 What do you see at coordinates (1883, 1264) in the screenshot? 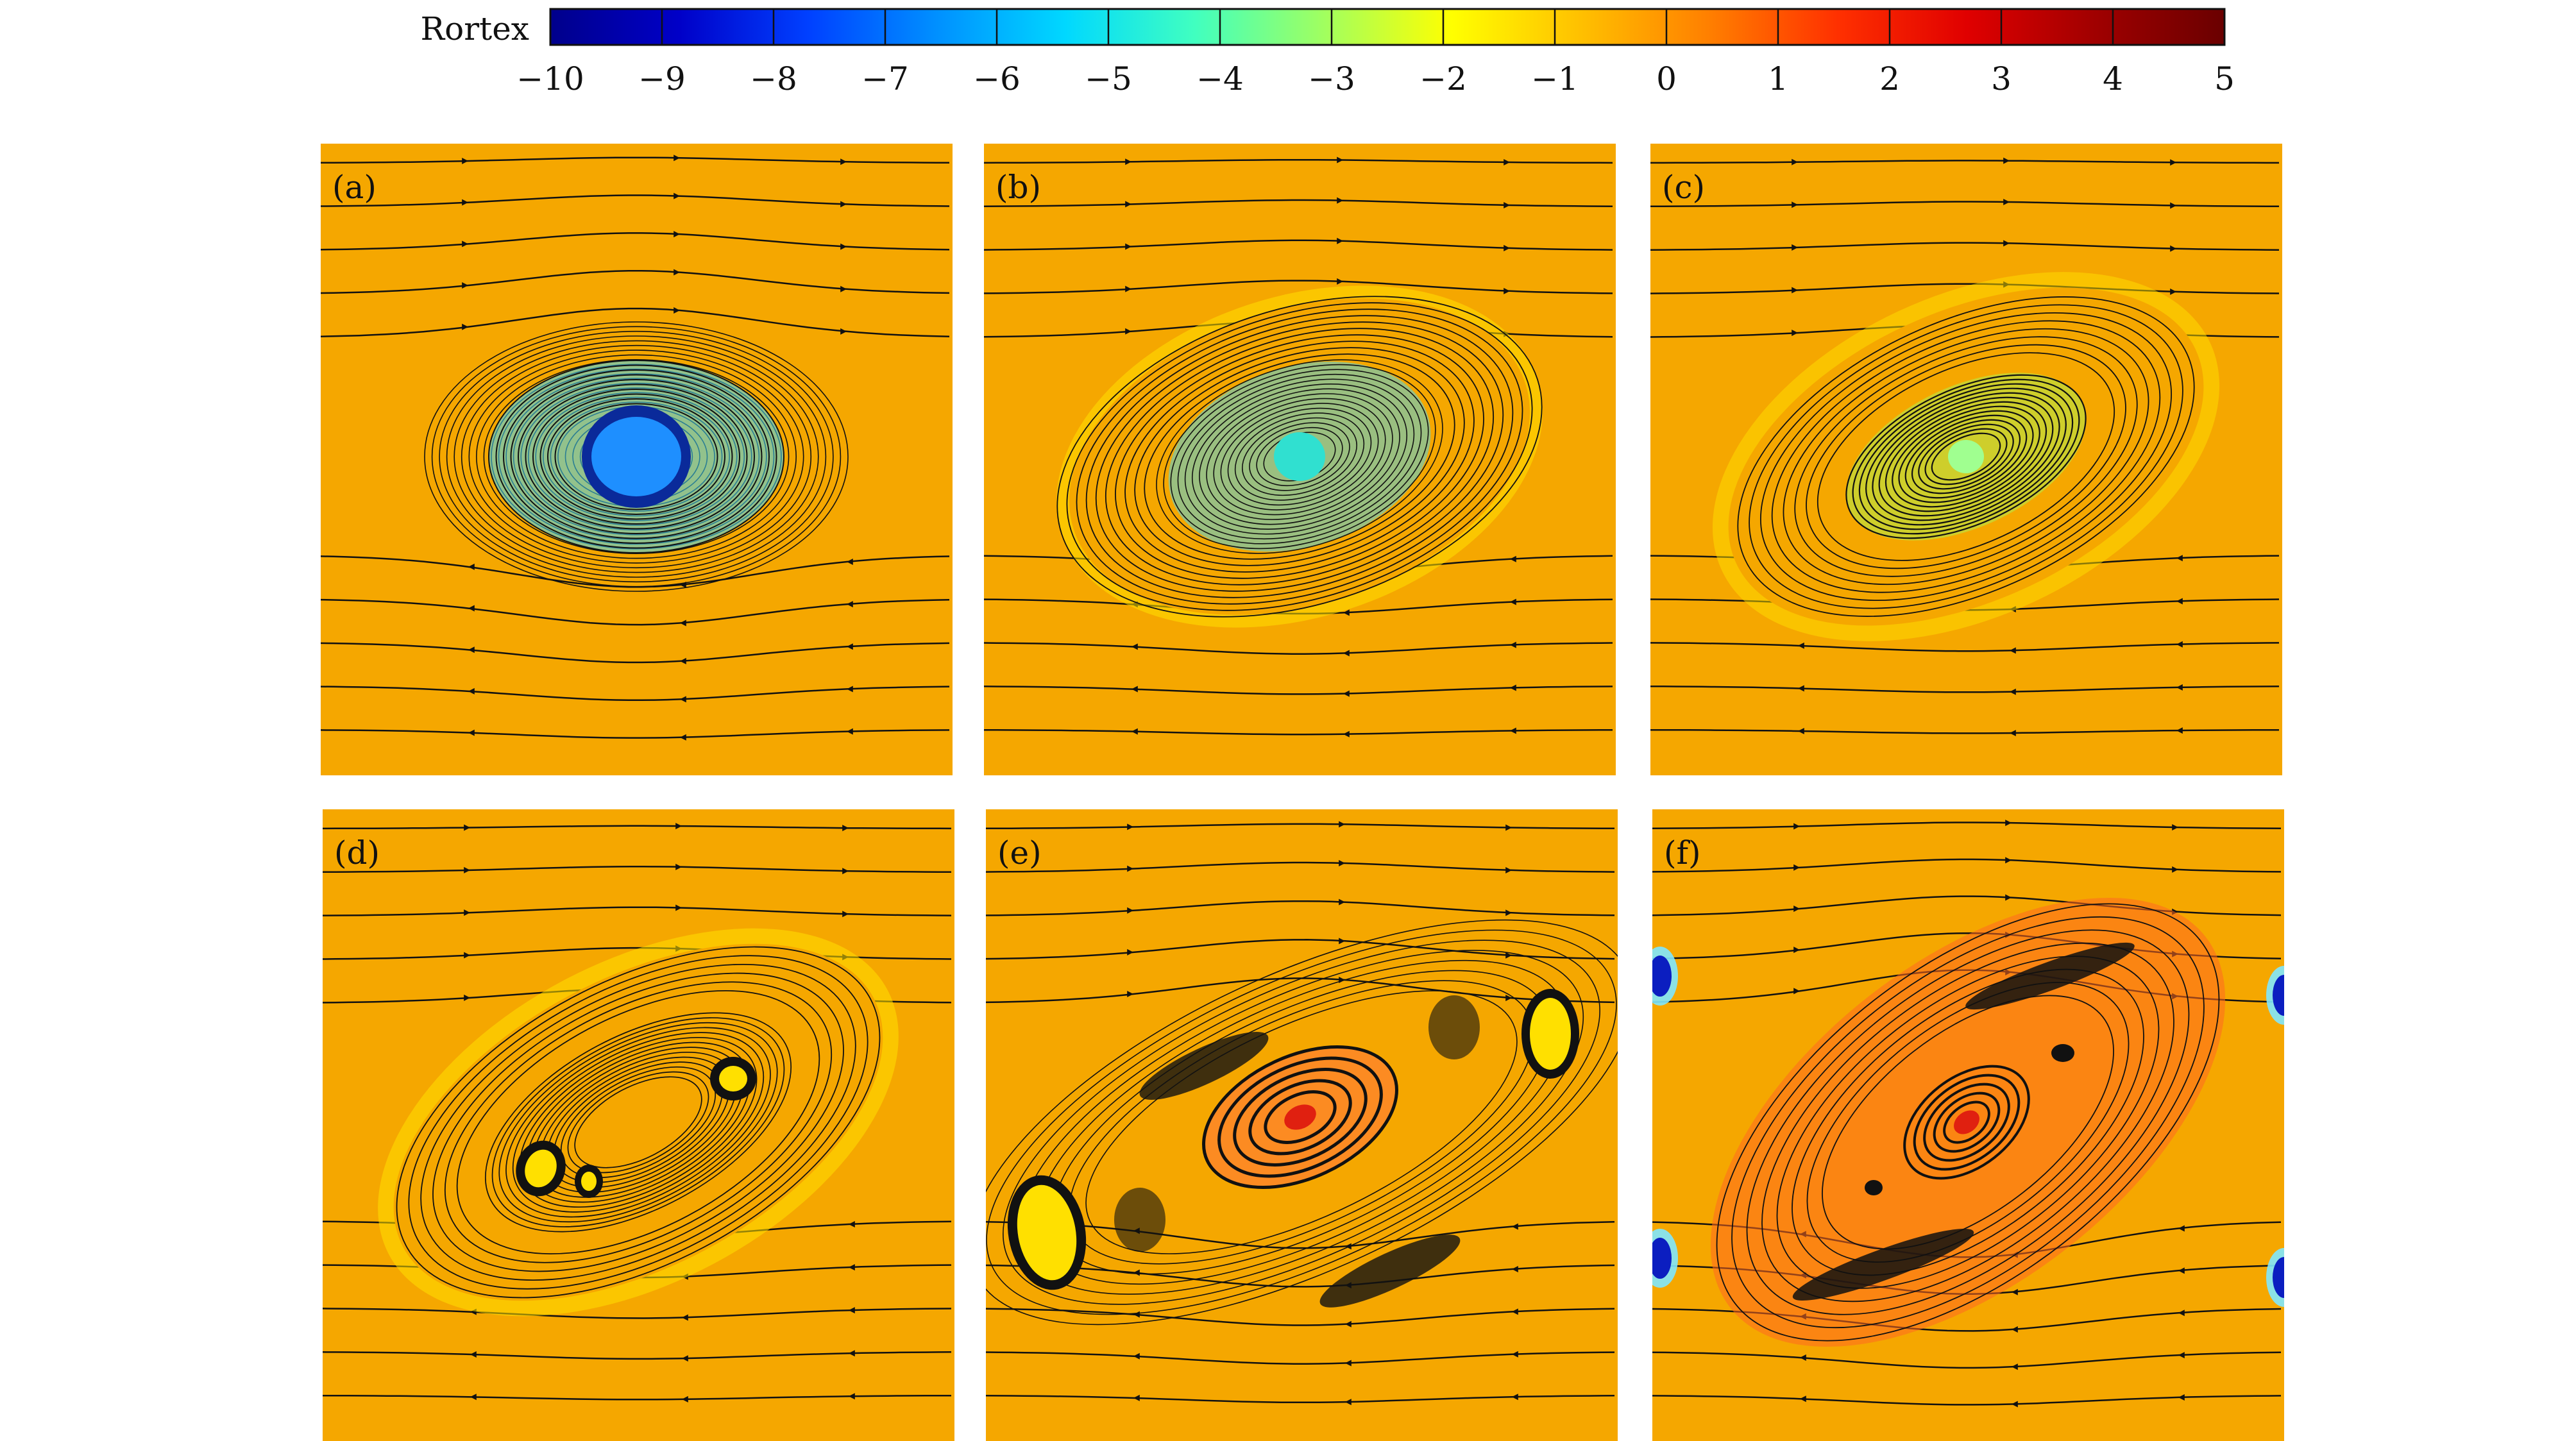
I see `streak` at bounding box center [1883, 1264].